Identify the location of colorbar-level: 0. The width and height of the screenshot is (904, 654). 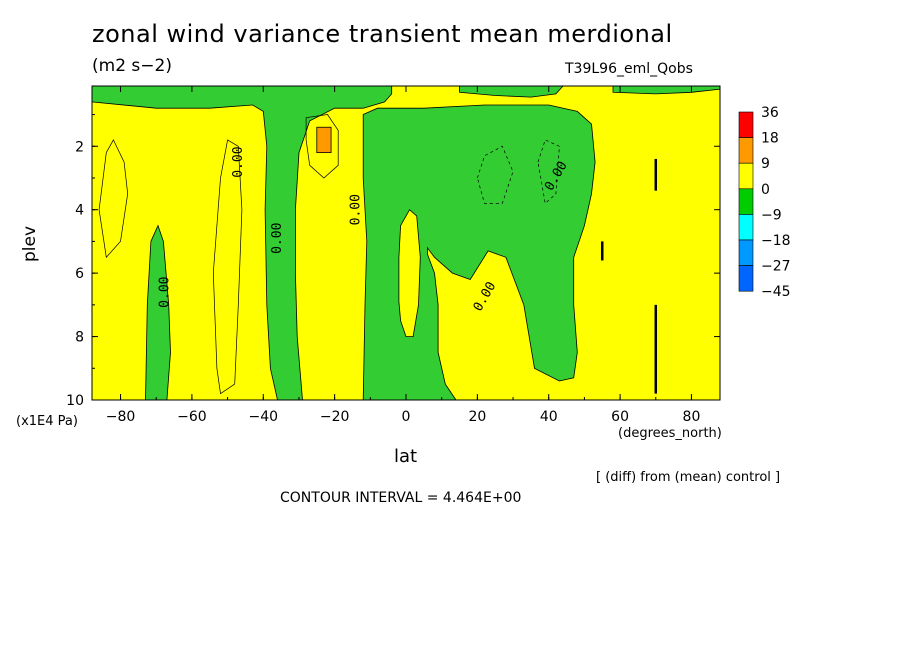
(765, 190).